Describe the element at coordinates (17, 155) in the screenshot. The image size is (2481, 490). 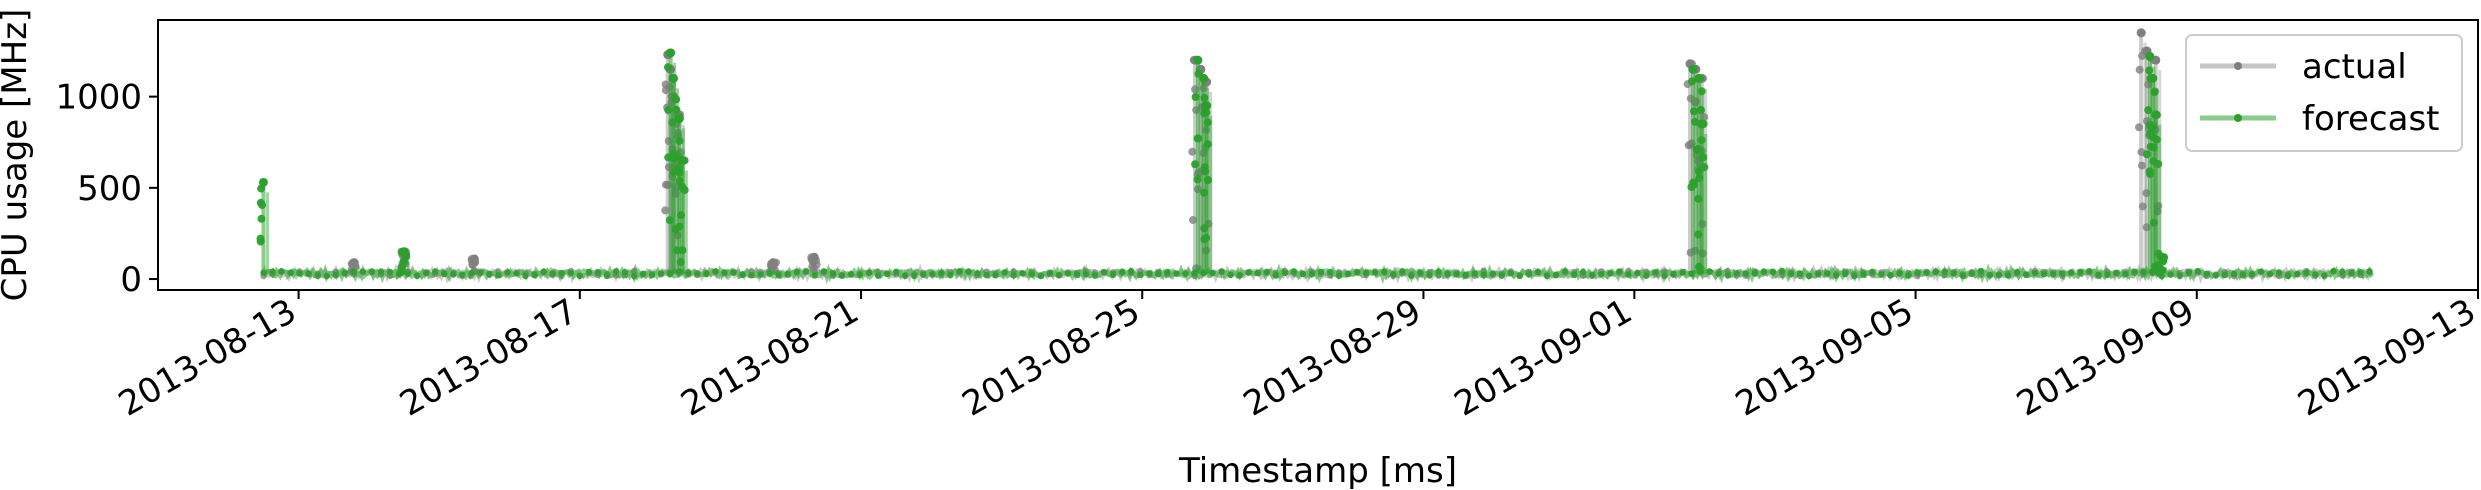
I see `y-axis-title: CPU usage [MHz]` at that location.